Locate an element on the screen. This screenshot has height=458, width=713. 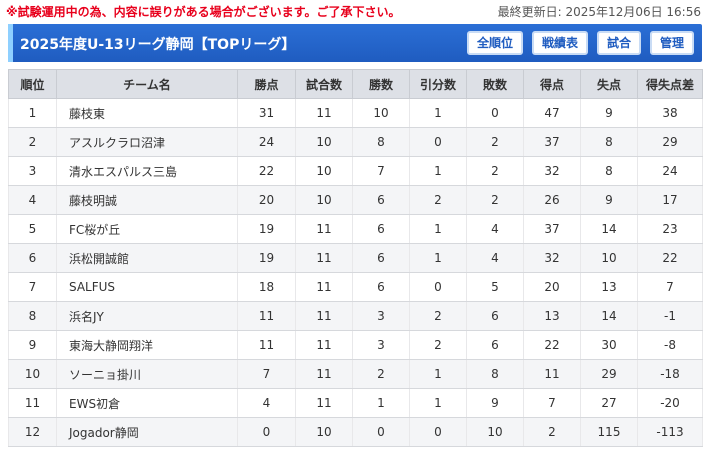
cell-goals-for: 13 is located at coordinates (552, 316).